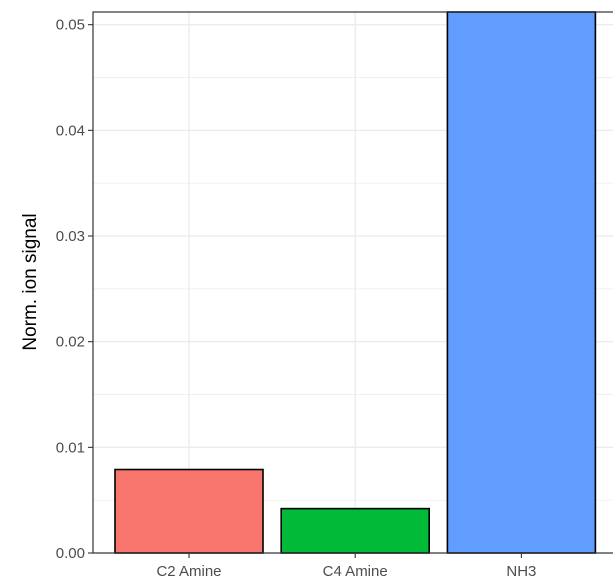 Image resolution: width=613 pixels, height=585 pixels. I want to click on y-tick-label: 0.04, so click(70, 130).